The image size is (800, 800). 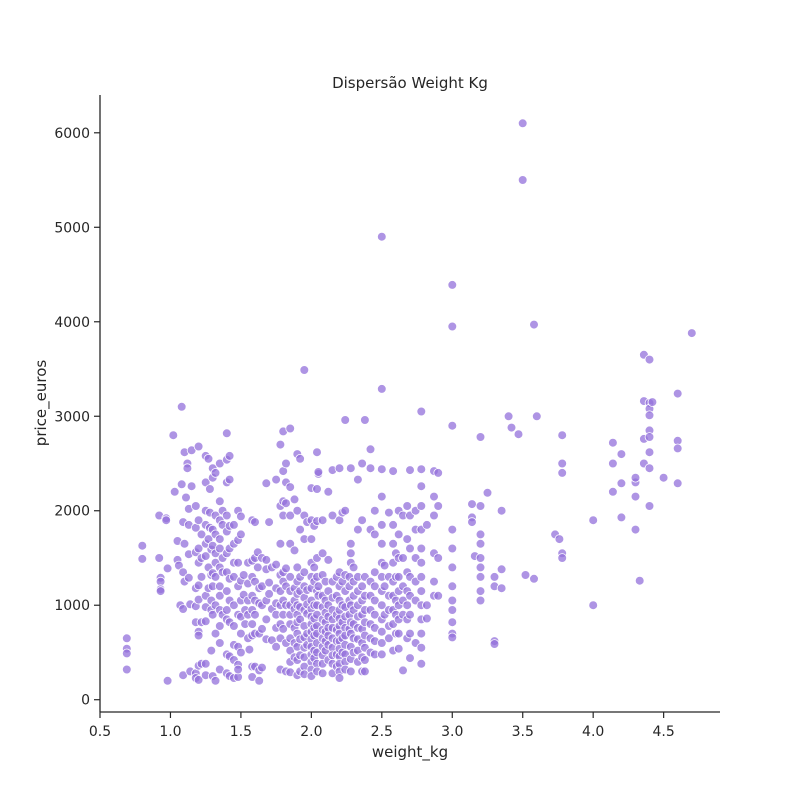 I want to click on y-tick-label: 5000, so click(x=72, y=228).